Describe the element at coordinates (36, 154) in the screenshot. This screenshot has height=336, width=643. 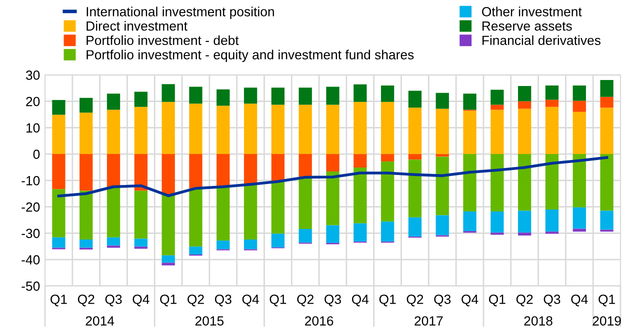
I see `y-tick-label: 0` at that location.